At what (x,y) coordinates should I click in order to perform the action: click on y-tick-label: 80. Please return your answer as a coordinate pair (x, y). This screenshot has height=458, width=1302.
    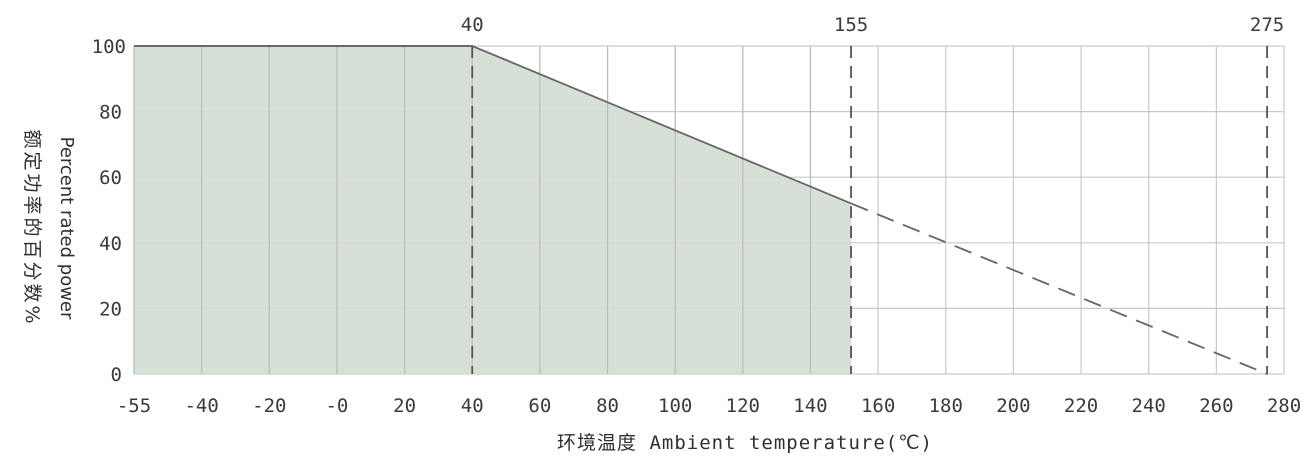
    Looking at the image, I should click on (110, 113).